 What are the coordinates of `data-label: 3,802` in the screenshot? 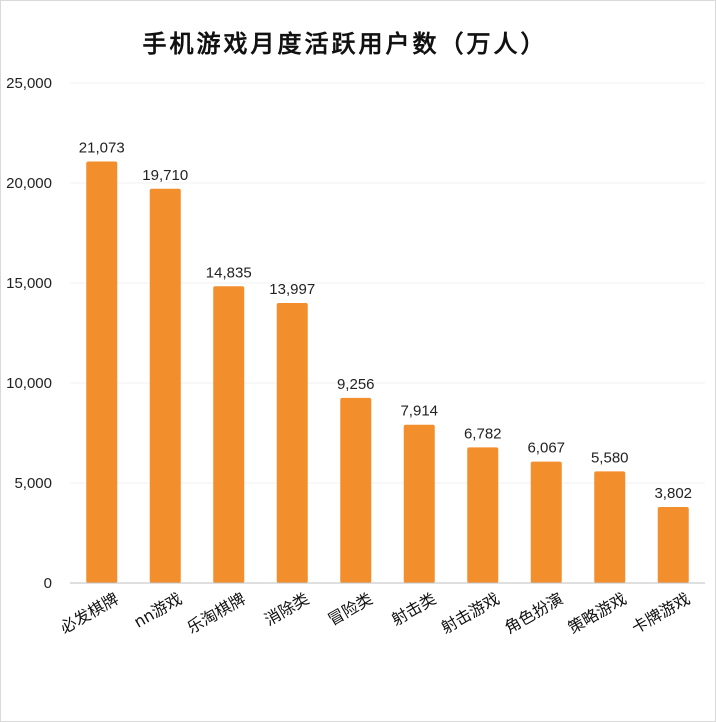 It's located at (673, 493).